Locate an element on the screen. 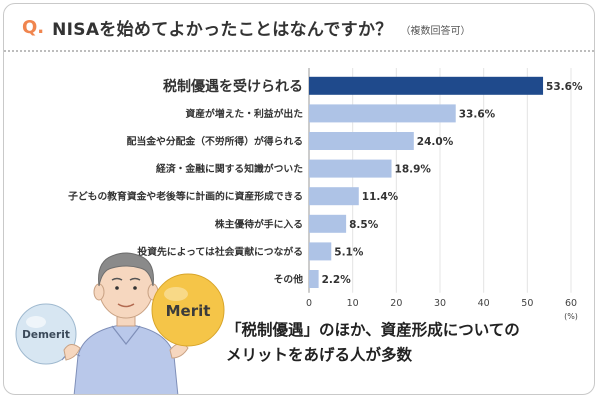 Image resolution: width=600 pixels, height=400 pixels. illustration: Demerit is located at coordinates (120, 323).